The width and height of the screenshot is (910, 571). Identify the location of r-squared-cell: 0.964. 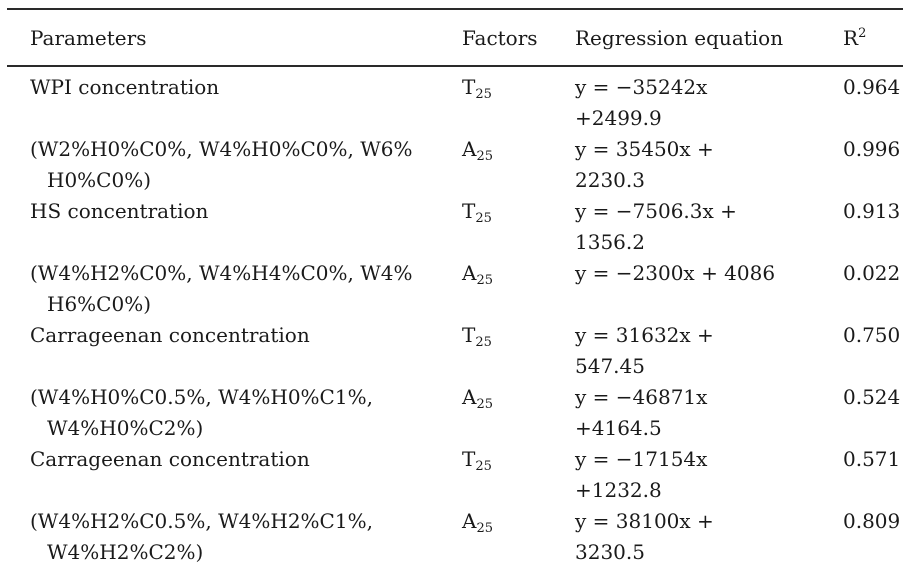
(872, 87).